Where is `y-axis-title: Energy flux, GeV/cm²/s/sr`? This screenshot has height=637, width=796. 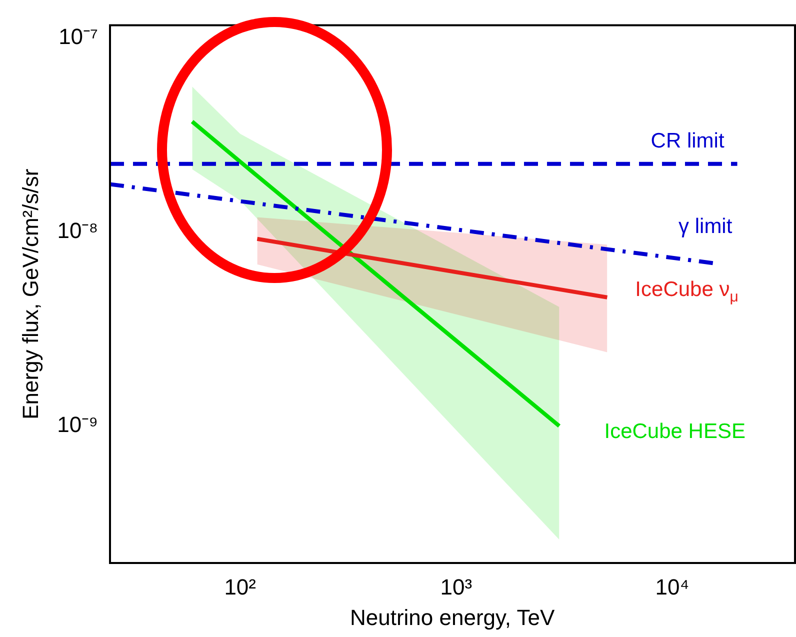 y-axis-title: Energy flux, GeV/cm²/s/sr is located at coordinates (31, 294).